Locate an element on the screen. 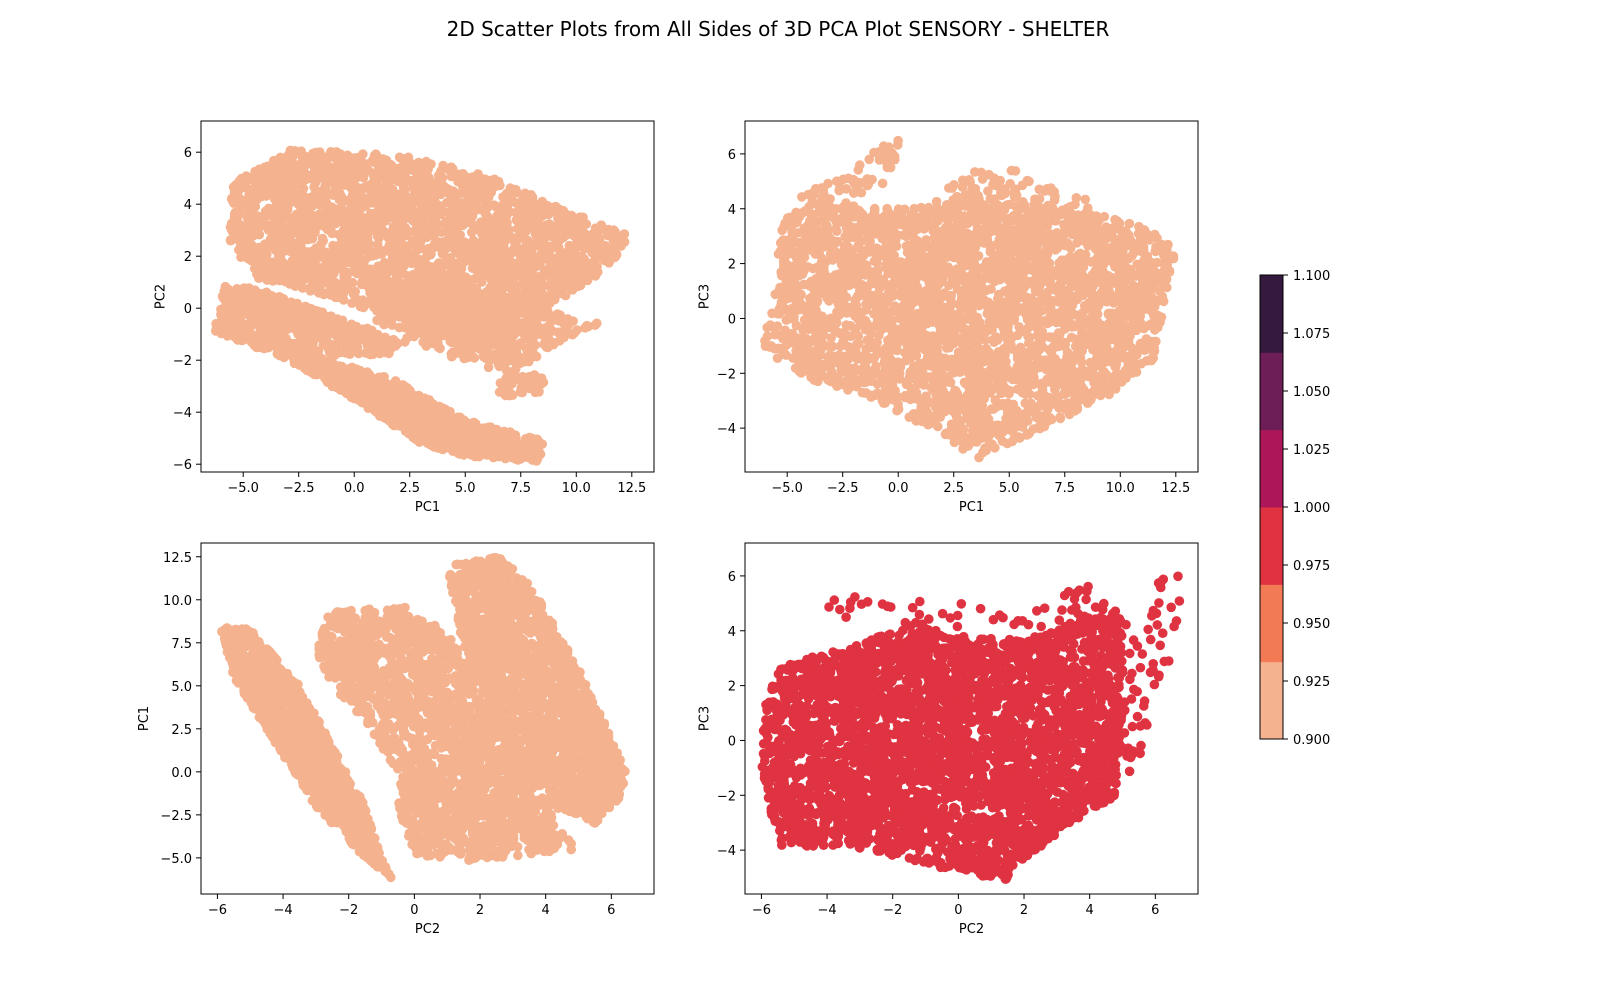  x-tick-label: −5.0 is located at coordinates (243, 488).